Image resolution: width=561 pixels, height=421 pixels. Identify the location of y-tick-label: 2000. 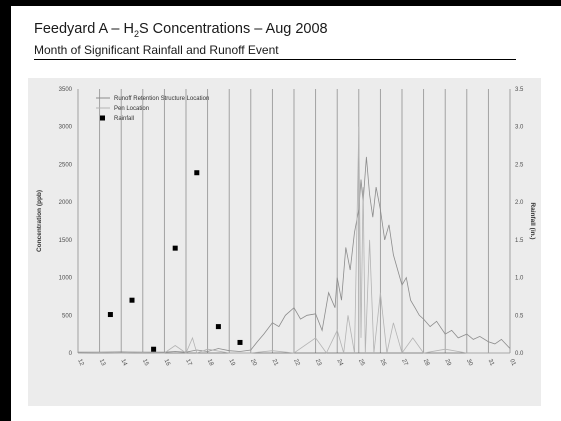
(66, 203).